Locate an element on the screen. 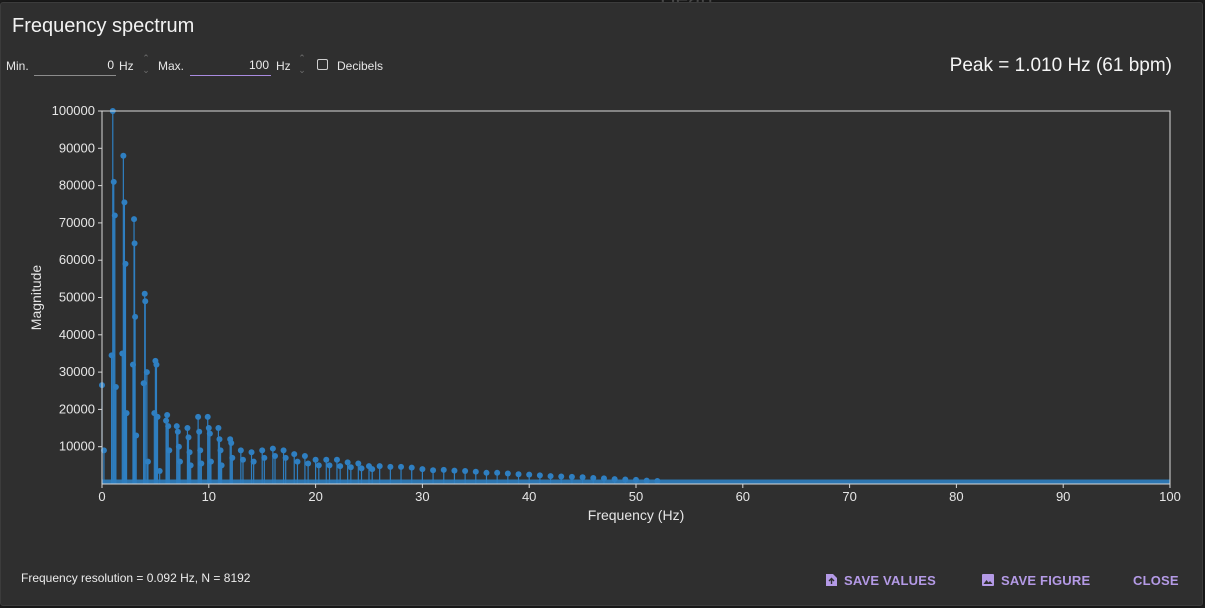 The width and height of the screenshot is (1205, 608). max-unit-label: Hz is located at coordinates (283, 66).